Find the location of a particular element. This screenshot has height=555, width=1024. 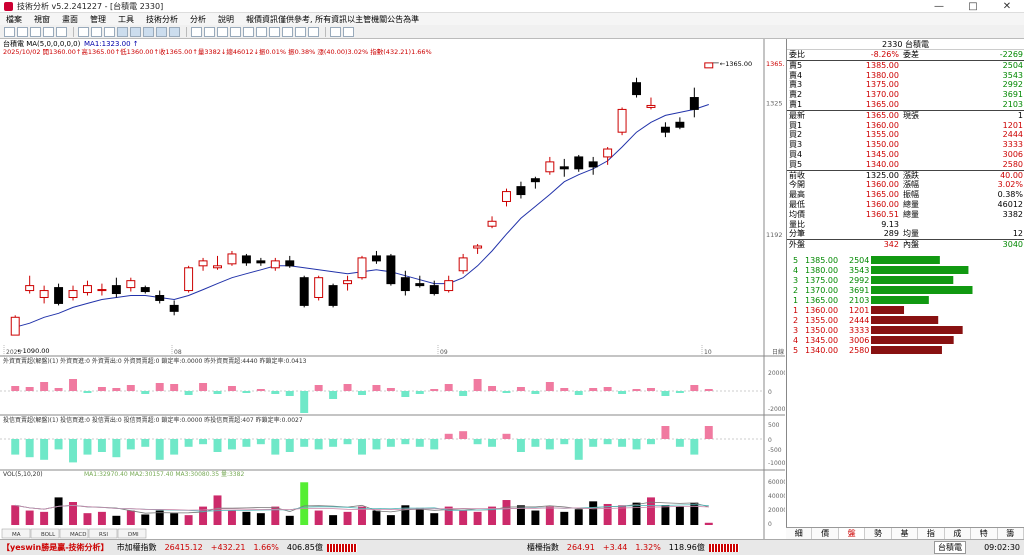

menu-file: 檔案 is located at coordinates (14, 19).